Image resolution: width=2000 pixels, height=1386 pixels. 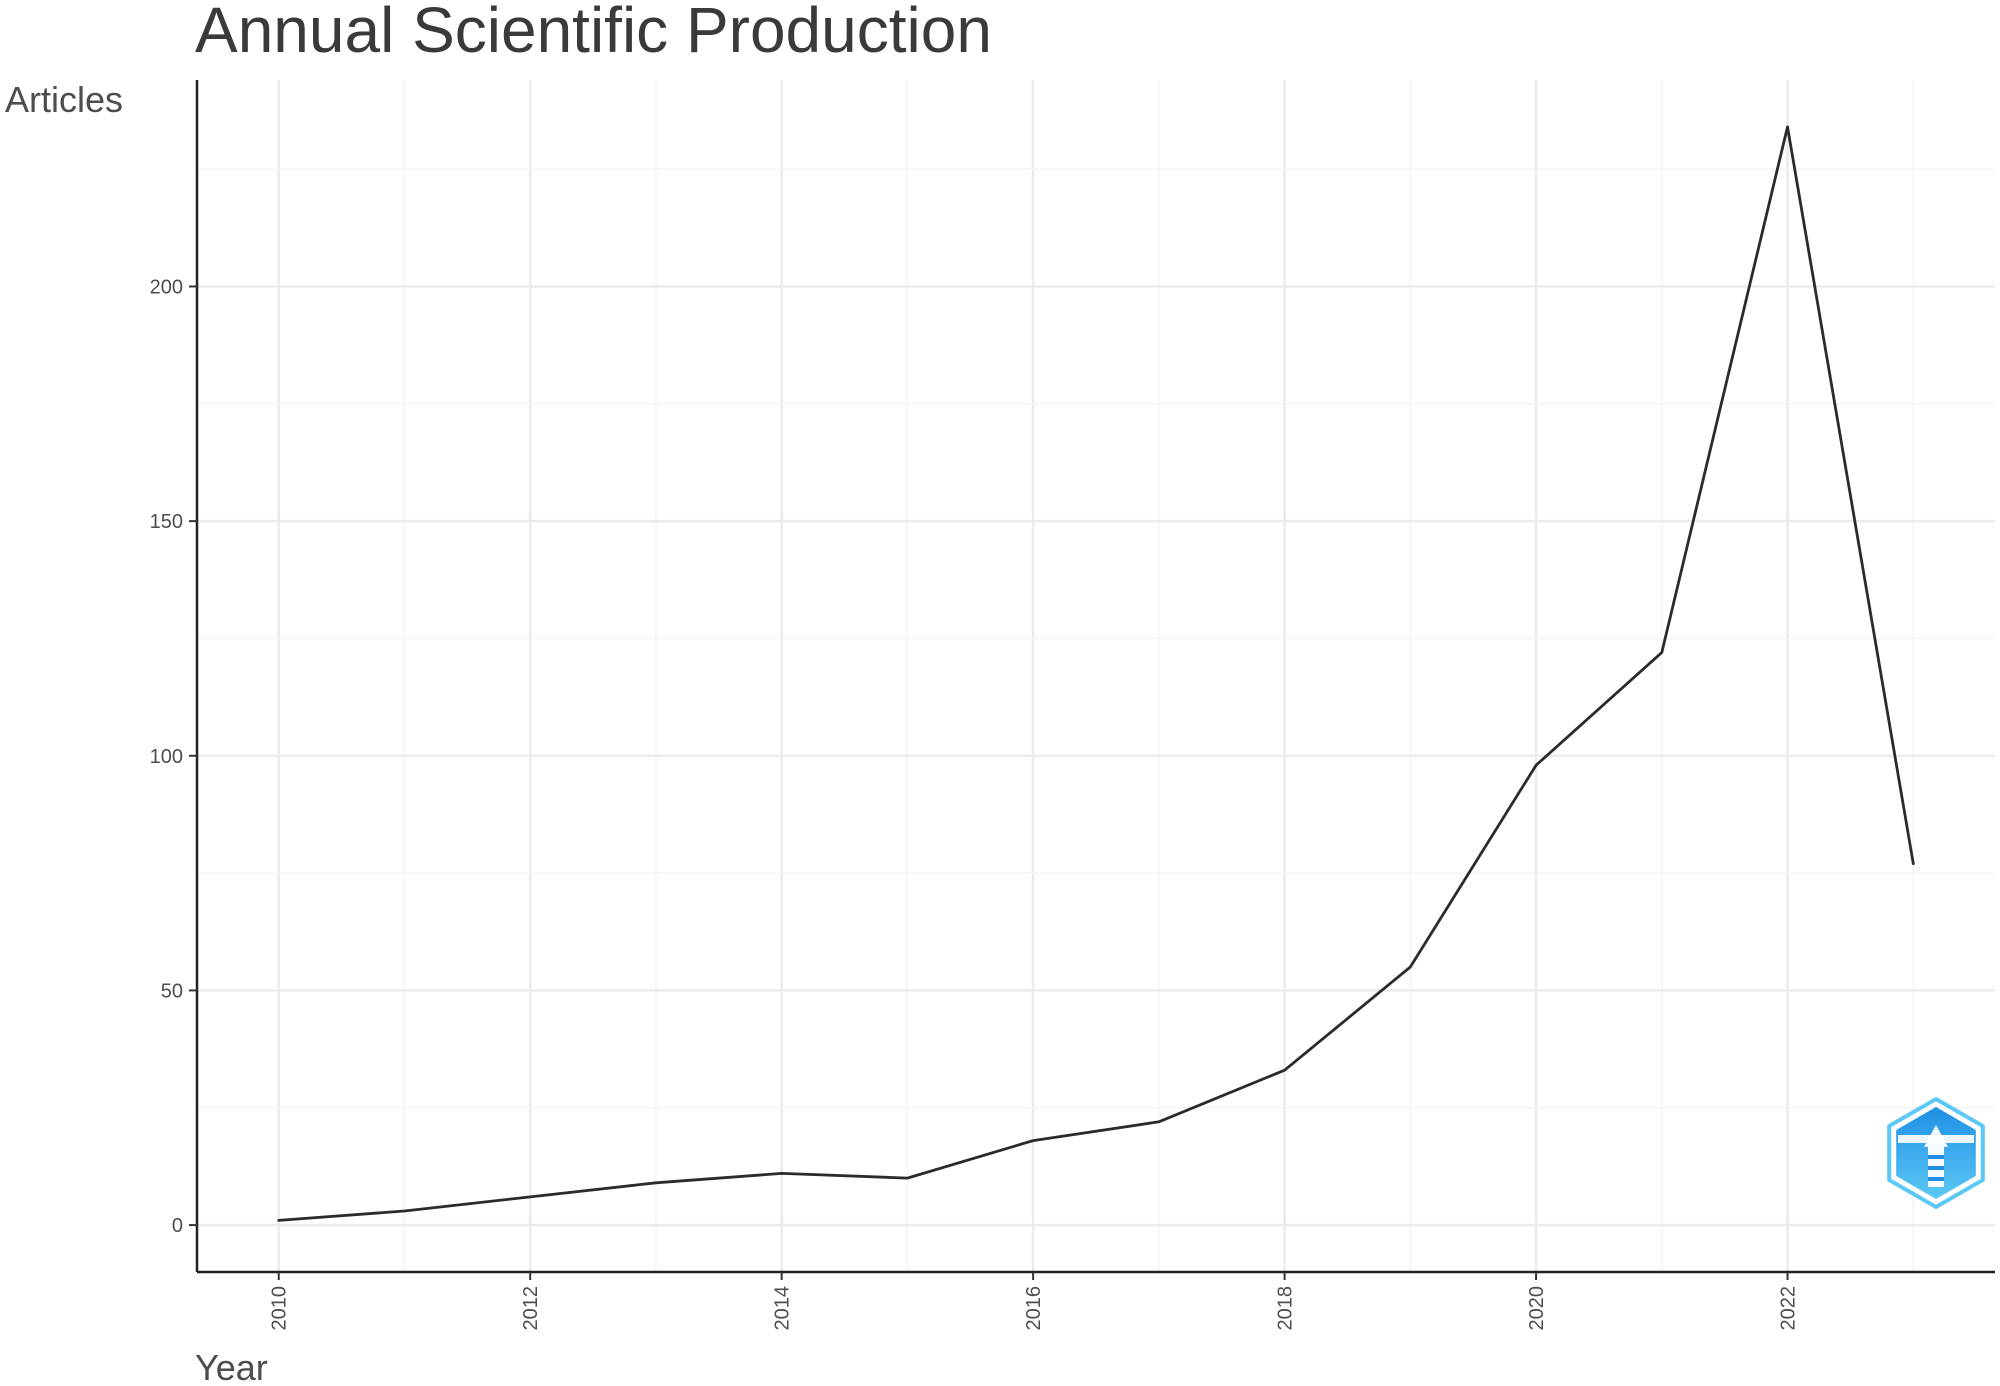 What do you see at coordinates (166, 757) in the screenshot?
I see `y-tick-label: 100` at bounding box center [166, 757].